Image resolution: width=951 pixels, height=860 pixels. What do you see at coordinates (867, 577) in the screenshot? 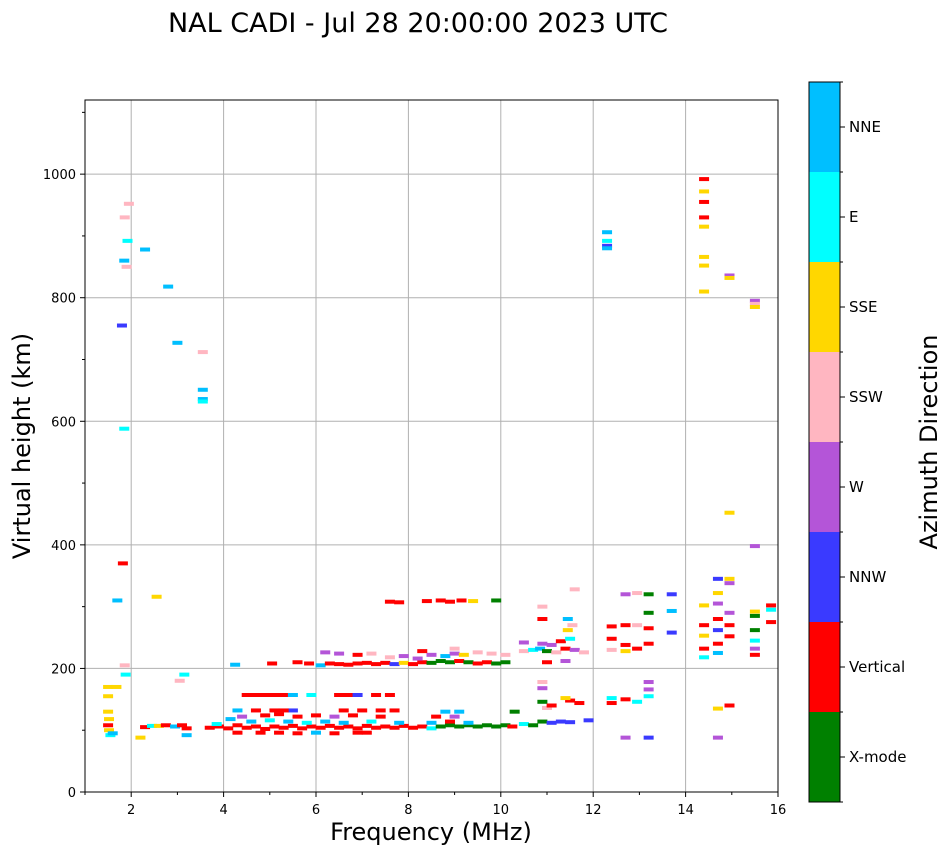
I see `colorbar-tick-label: NNW` at bounding box center [867, 577].